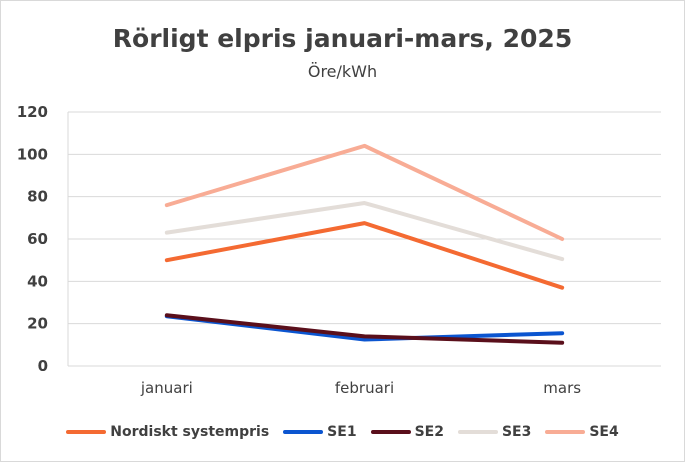  I want to click on x-tick-label: mars, so click(562, 388).